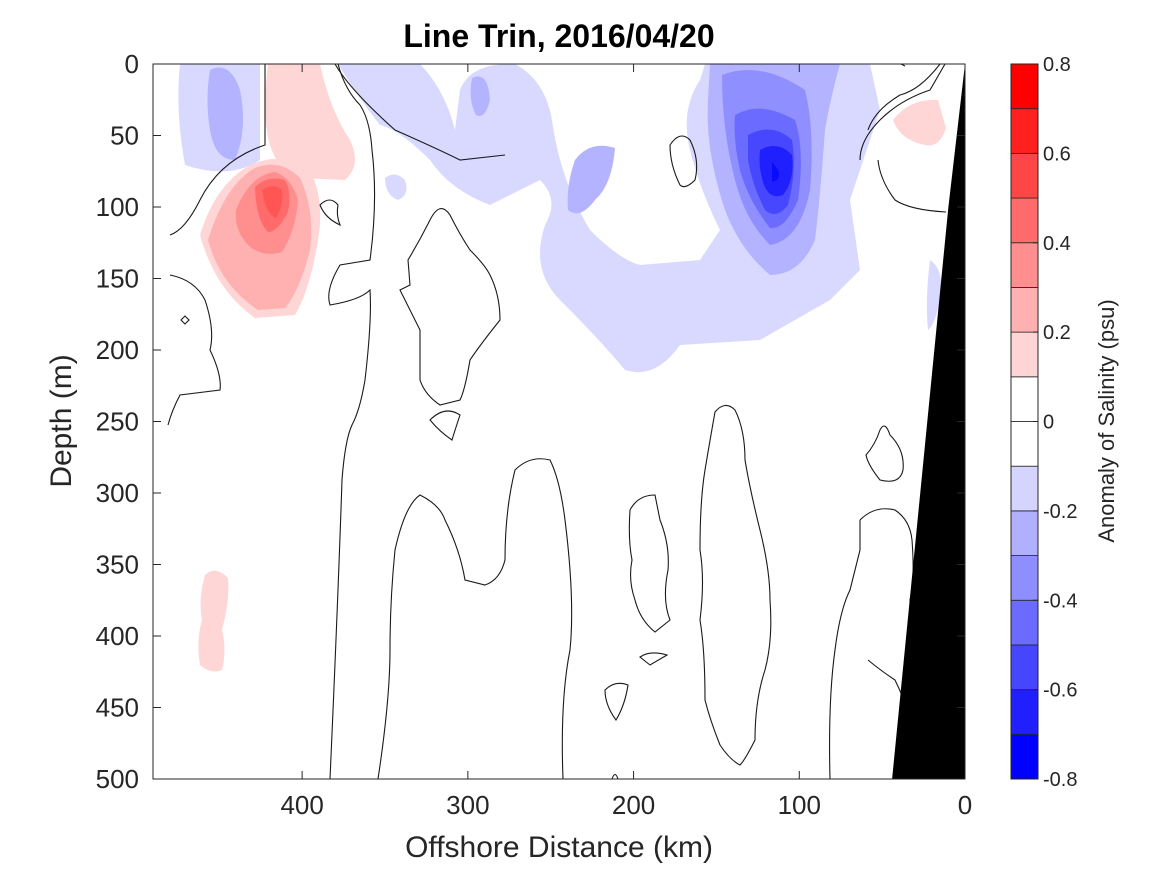 This screenshot has height=875, width=1167. What do you see at coordinates (965, 805) in the screenshot?
I see `x-tick-label: 0` at bounding box center [965, 805].